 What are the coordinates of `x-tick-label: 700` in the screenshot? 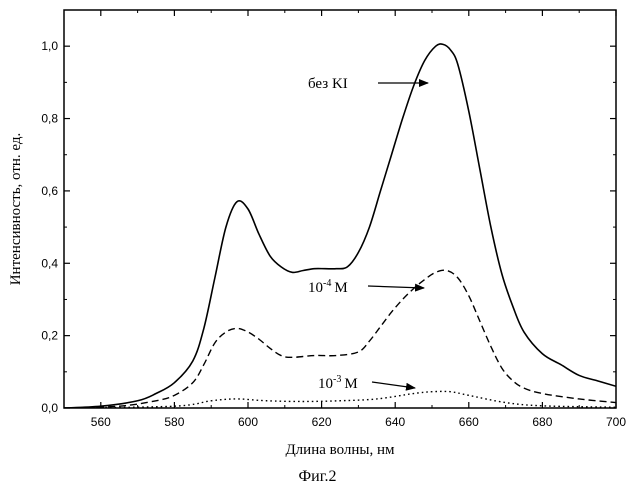 It's located at (616, 422).